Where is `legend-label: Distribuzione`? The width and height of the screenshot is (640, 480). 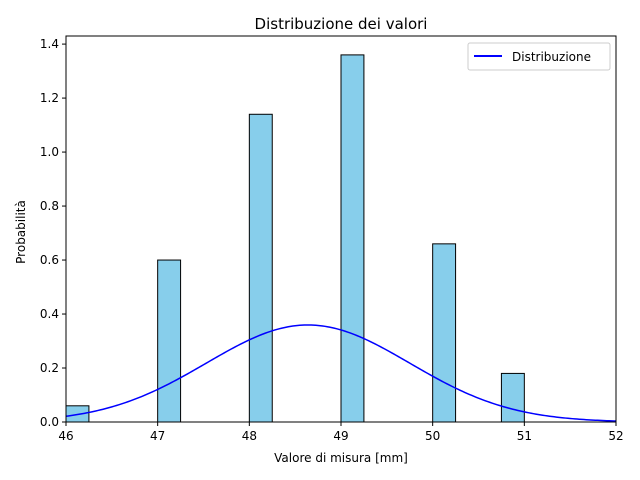
legend-label: Distribuzione is located at coordinates (551, 57).